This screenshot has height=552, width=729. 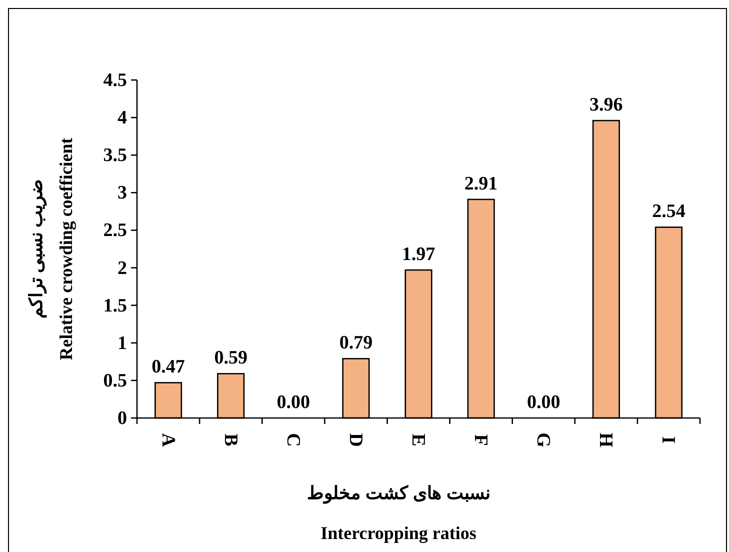 I want to click on x-tick-label: I, so click(x=668, y=440).